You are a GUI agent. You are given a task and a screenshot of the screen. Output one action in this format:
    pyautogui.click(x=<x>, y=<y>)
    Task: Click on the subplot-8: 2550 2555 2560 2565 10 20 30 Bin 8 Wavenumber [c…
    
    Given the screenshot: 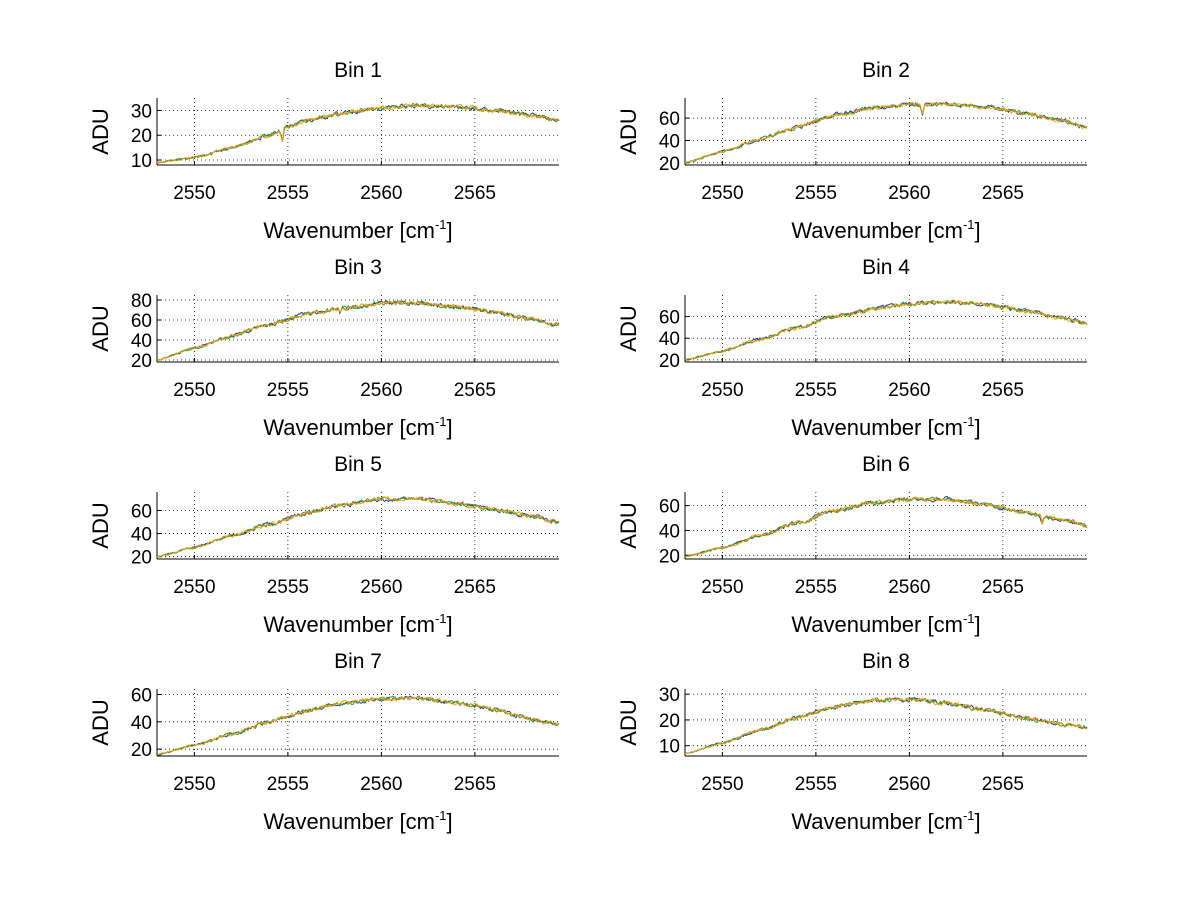 What is the action you would take?
    pyautogui.click(x=852, y=742)
    